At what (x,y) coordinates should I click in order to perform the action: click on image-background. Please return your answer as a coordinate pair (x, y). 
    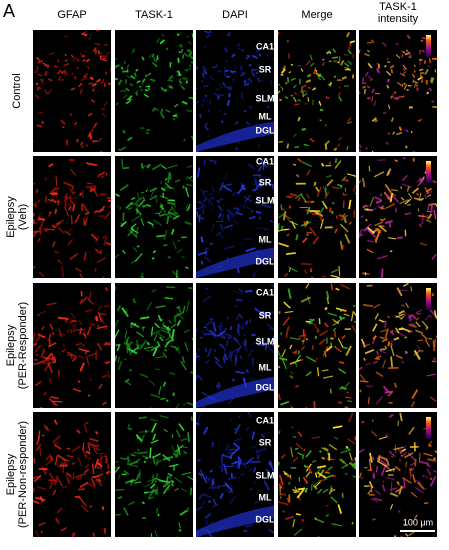
    Looking at the image, I should click on (398, 474).